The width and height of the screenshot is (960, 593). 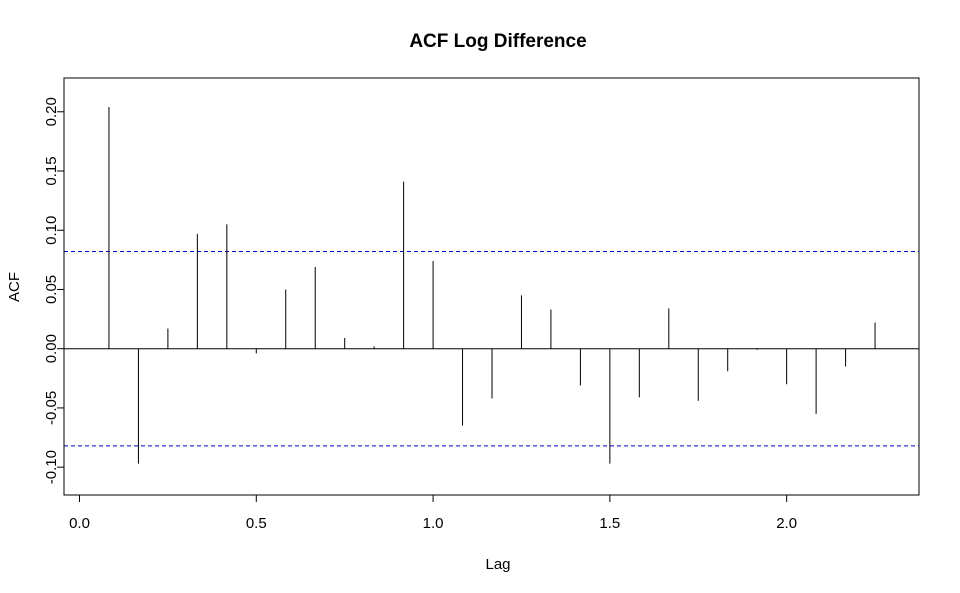 I want to click on x-tick-label: 0.0, so click(x=79, y=523).